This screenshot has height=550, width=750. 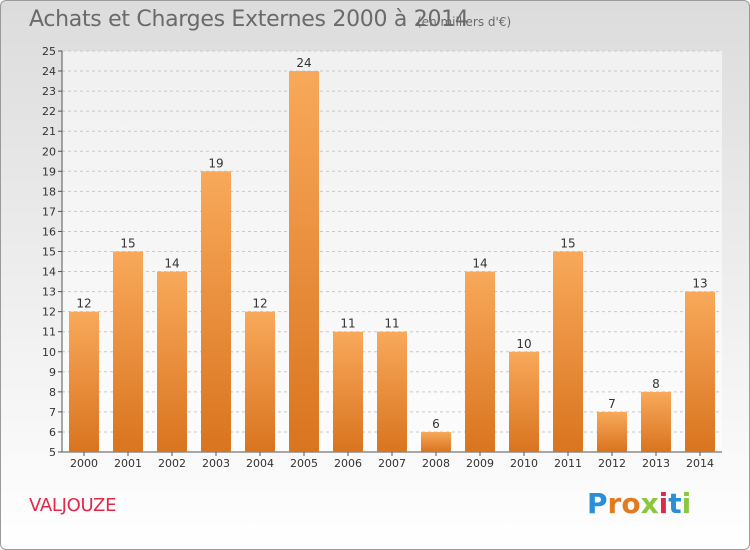 I want to click on x-tick-label: 2008, so click(x=436, y=463).